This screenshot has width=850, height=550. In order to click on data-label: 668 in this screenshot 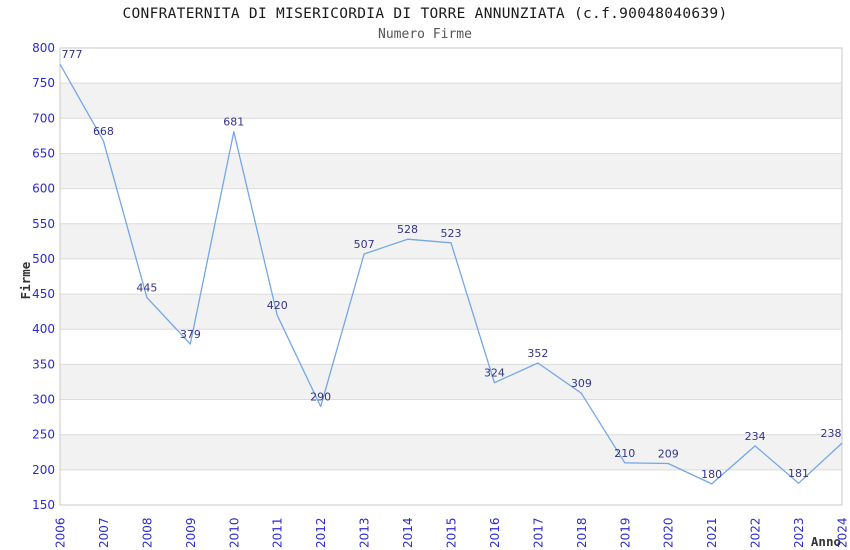, I will do `click(103, 131)`.